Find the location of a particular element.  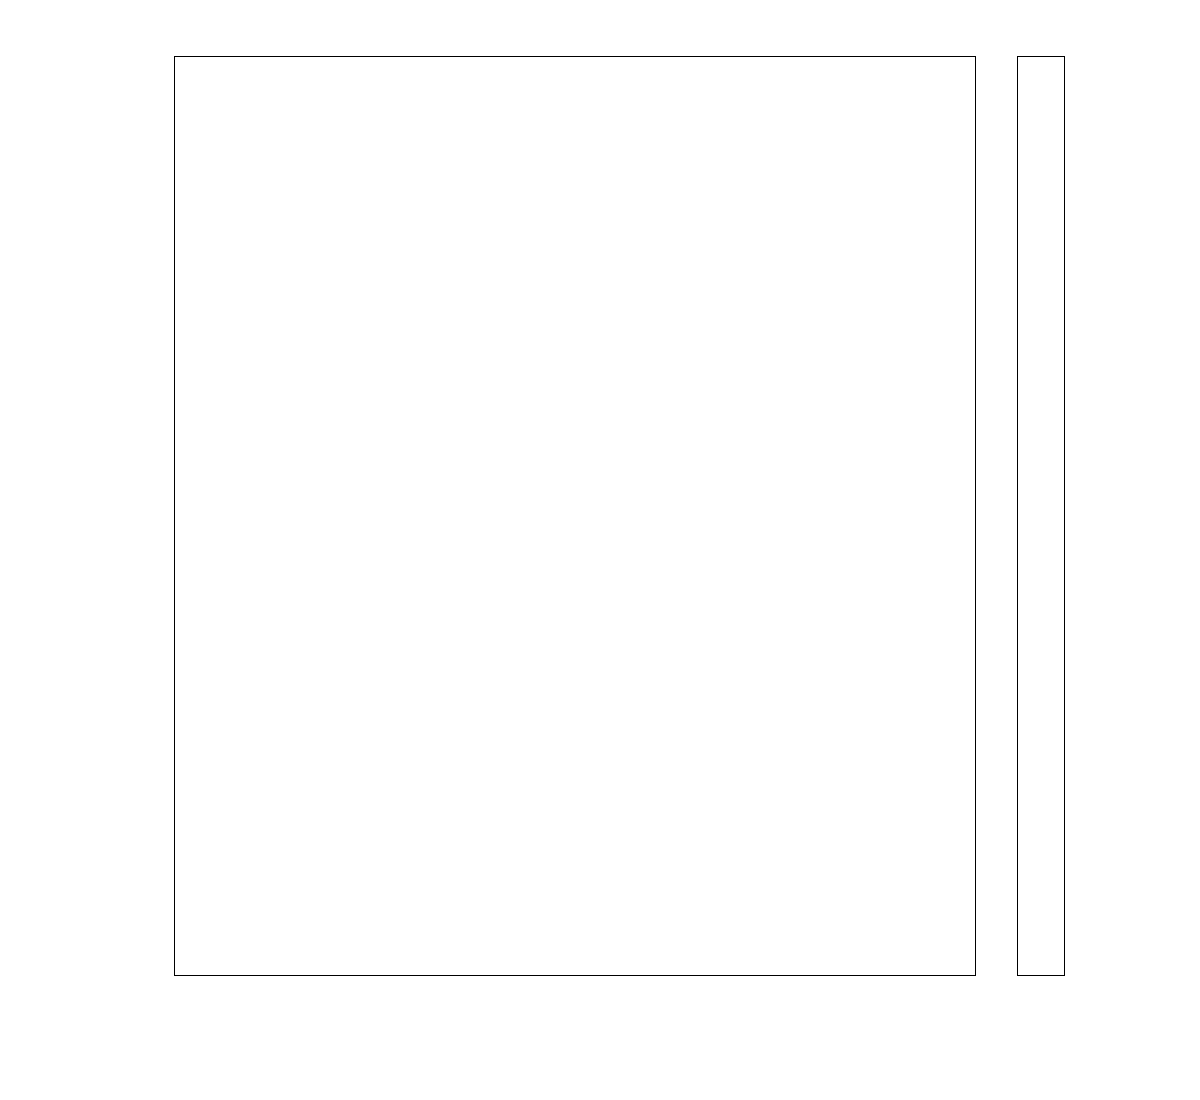

colorbar-gradient is located at coordinates (1109, 132).